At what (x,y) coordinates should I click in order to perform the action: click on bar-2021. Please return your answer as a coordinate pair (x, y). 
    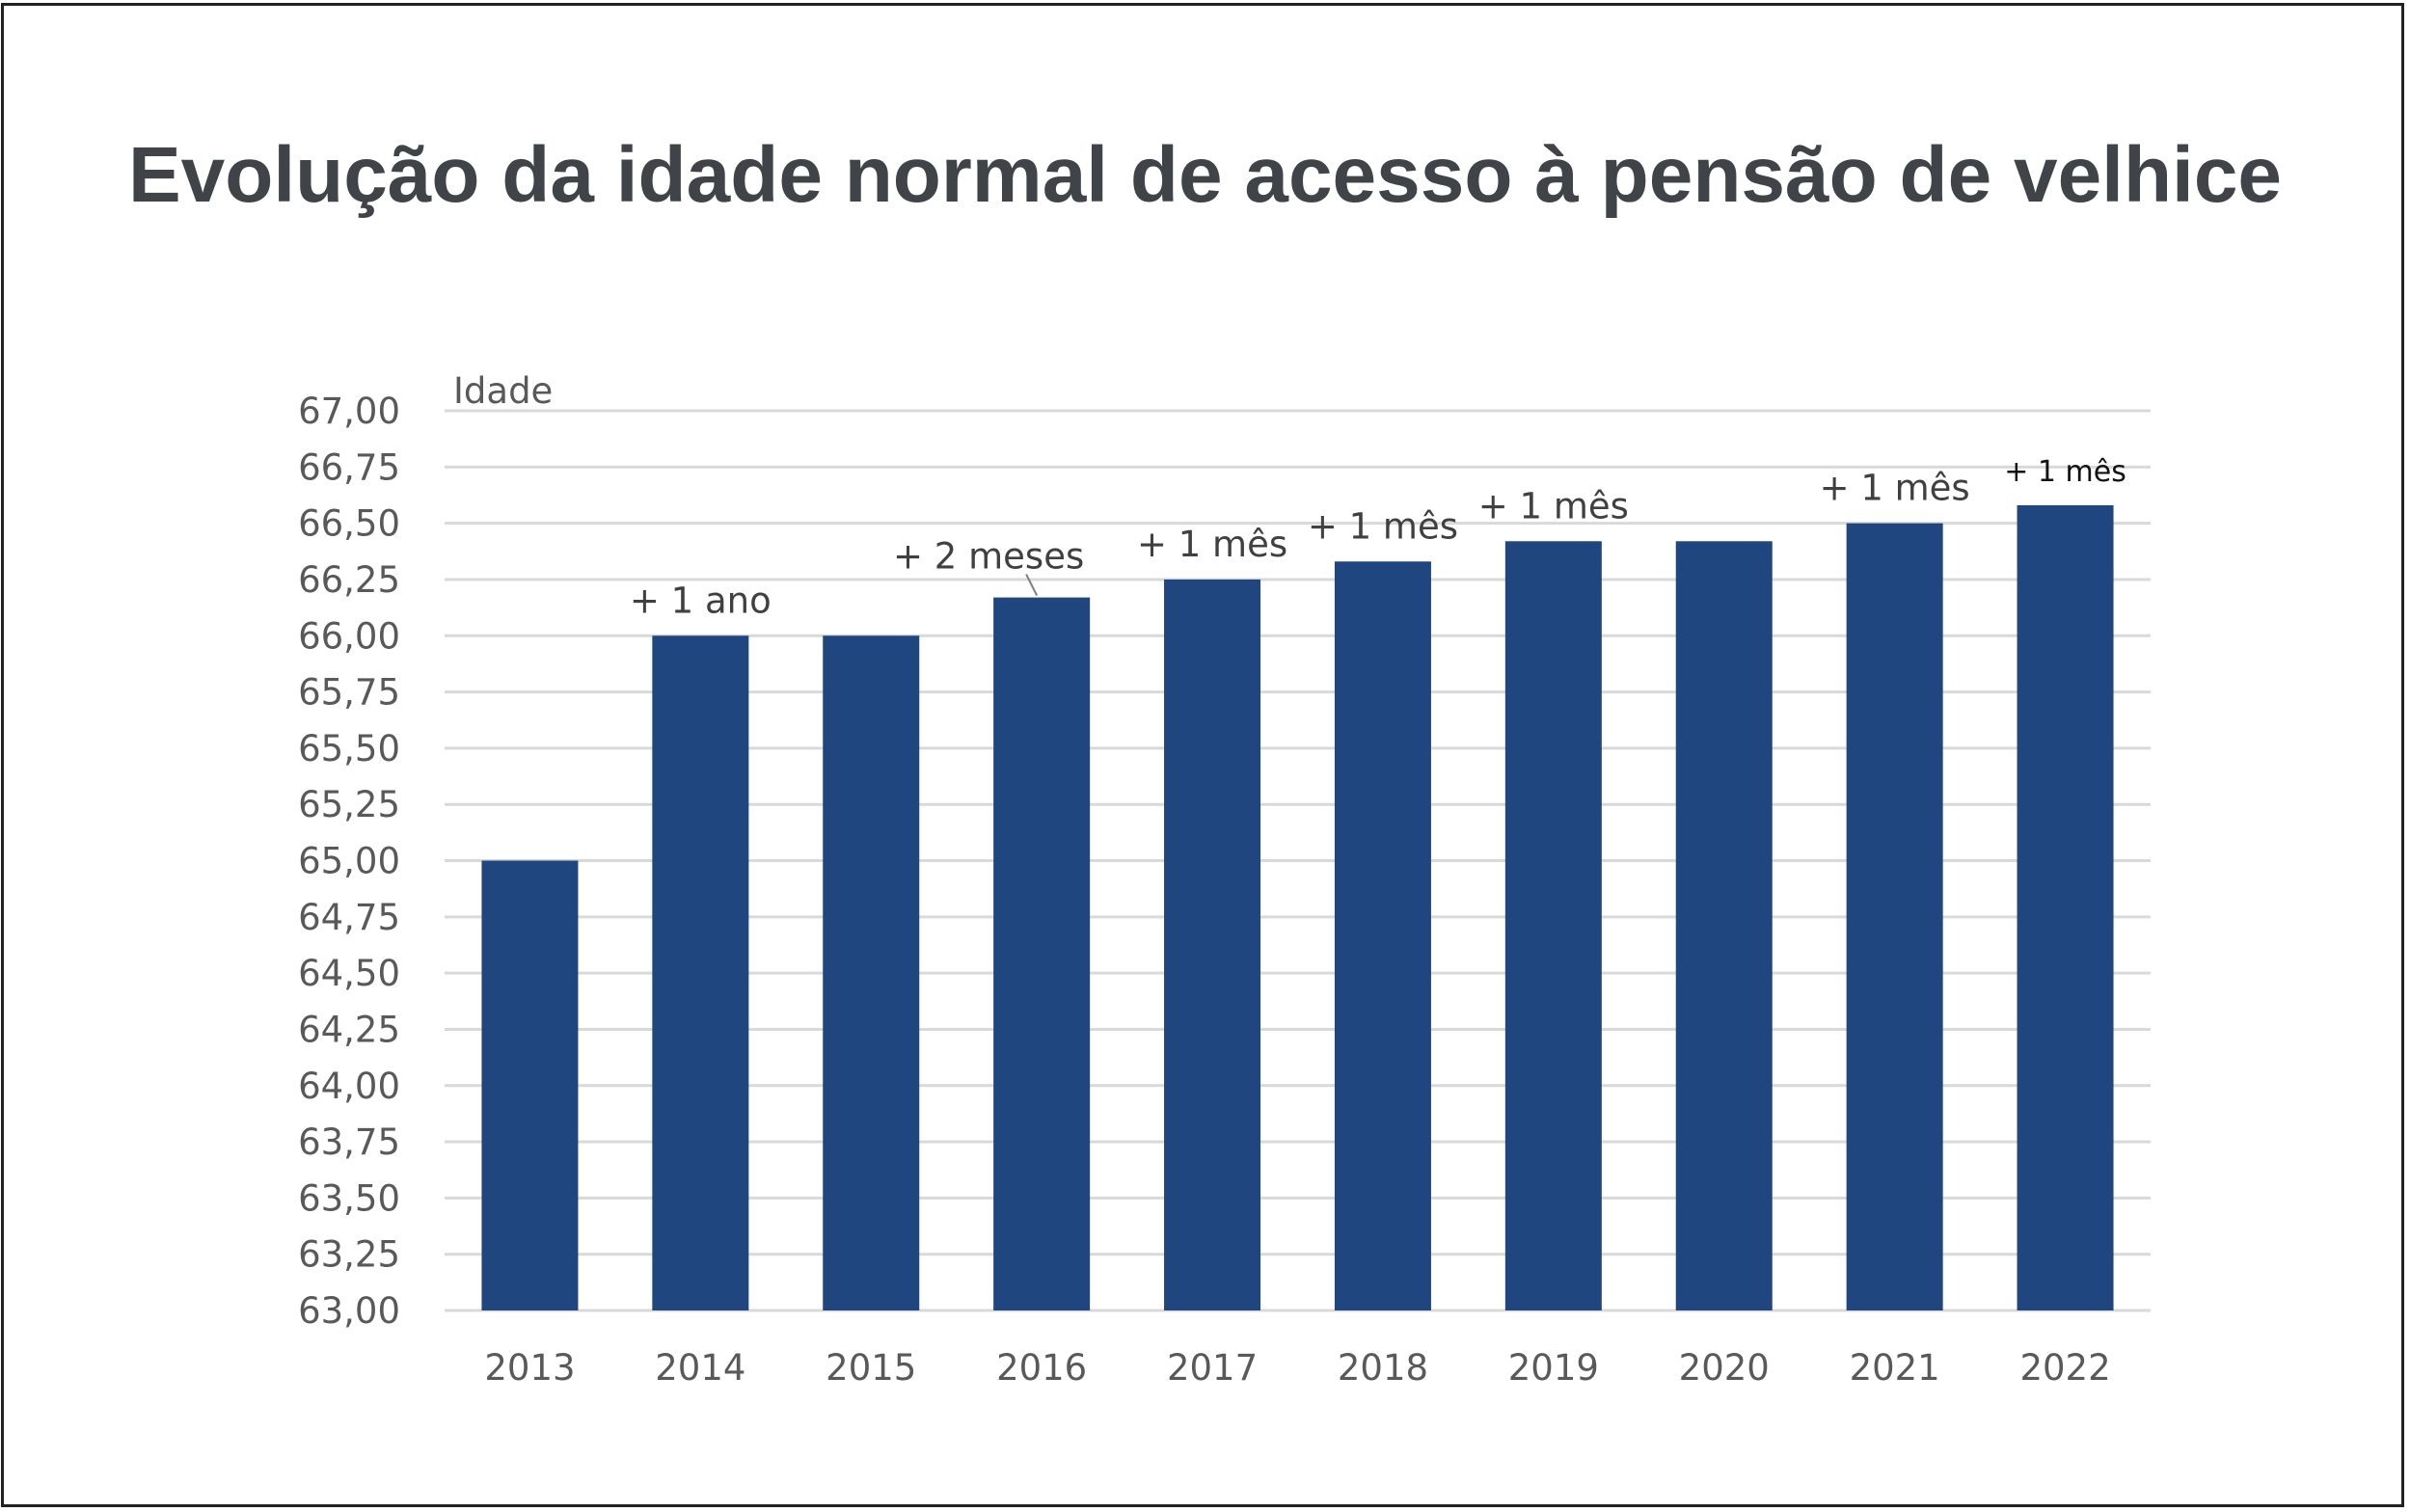
    Looking at the image, I should click on (1895, 916).